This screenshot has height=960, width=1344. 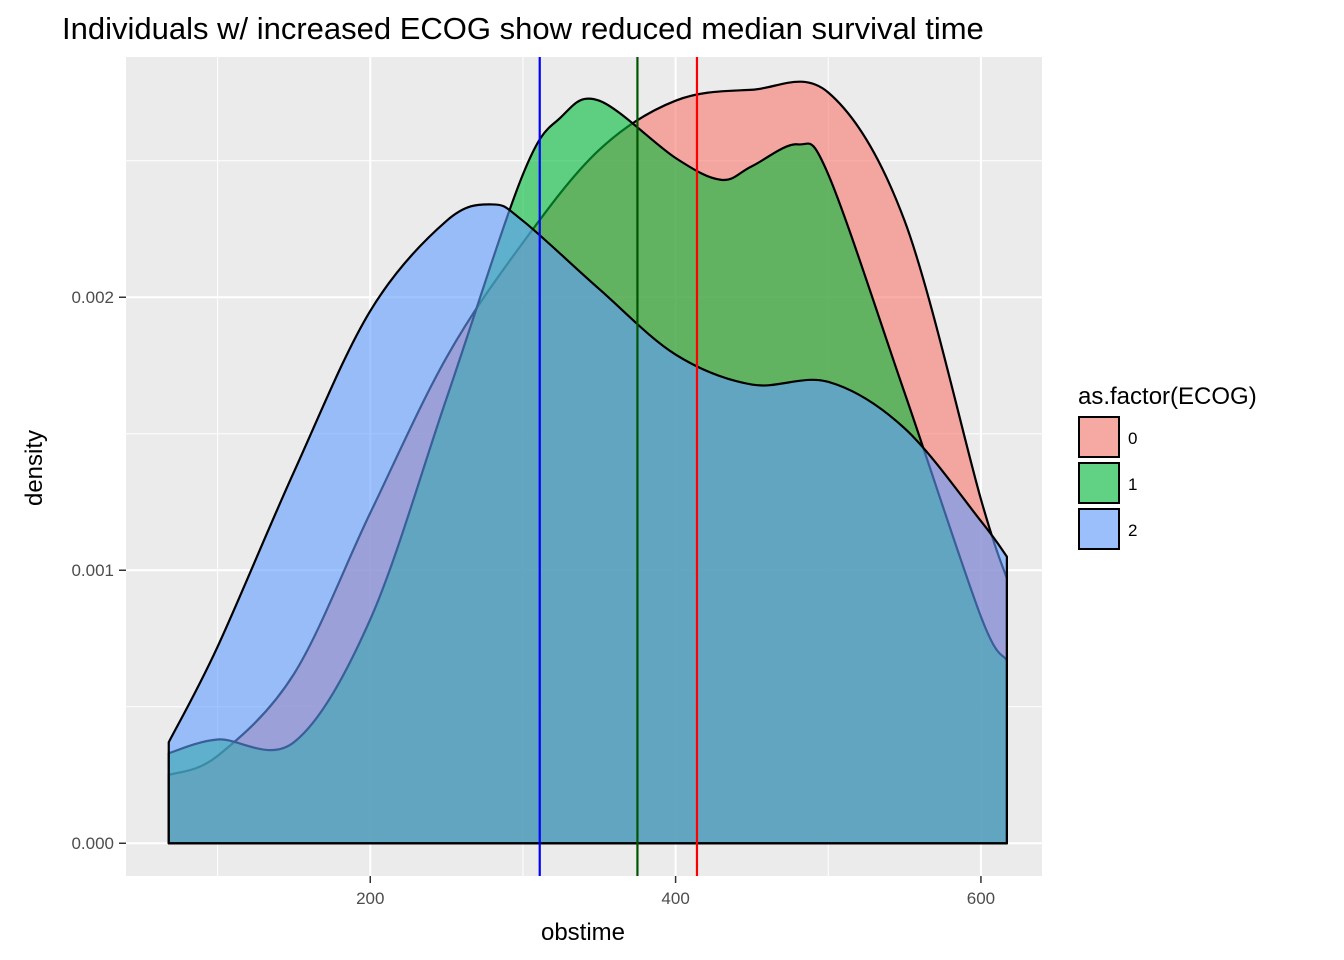 I want to click on legend-title: as.factor(ECOG), so click(x=1167, y=396).